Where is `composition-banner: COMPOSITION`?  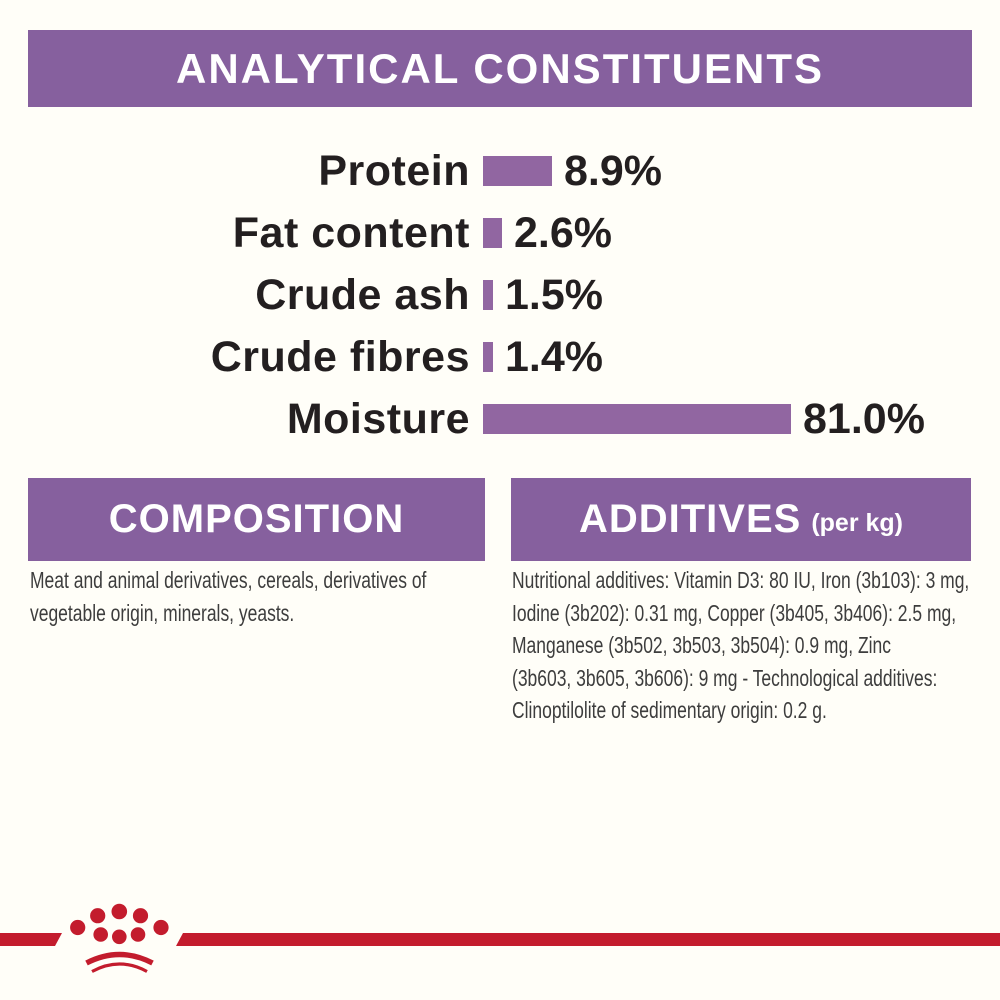 composition-banner: COMPOSITION is located at coordinates (256, 519).